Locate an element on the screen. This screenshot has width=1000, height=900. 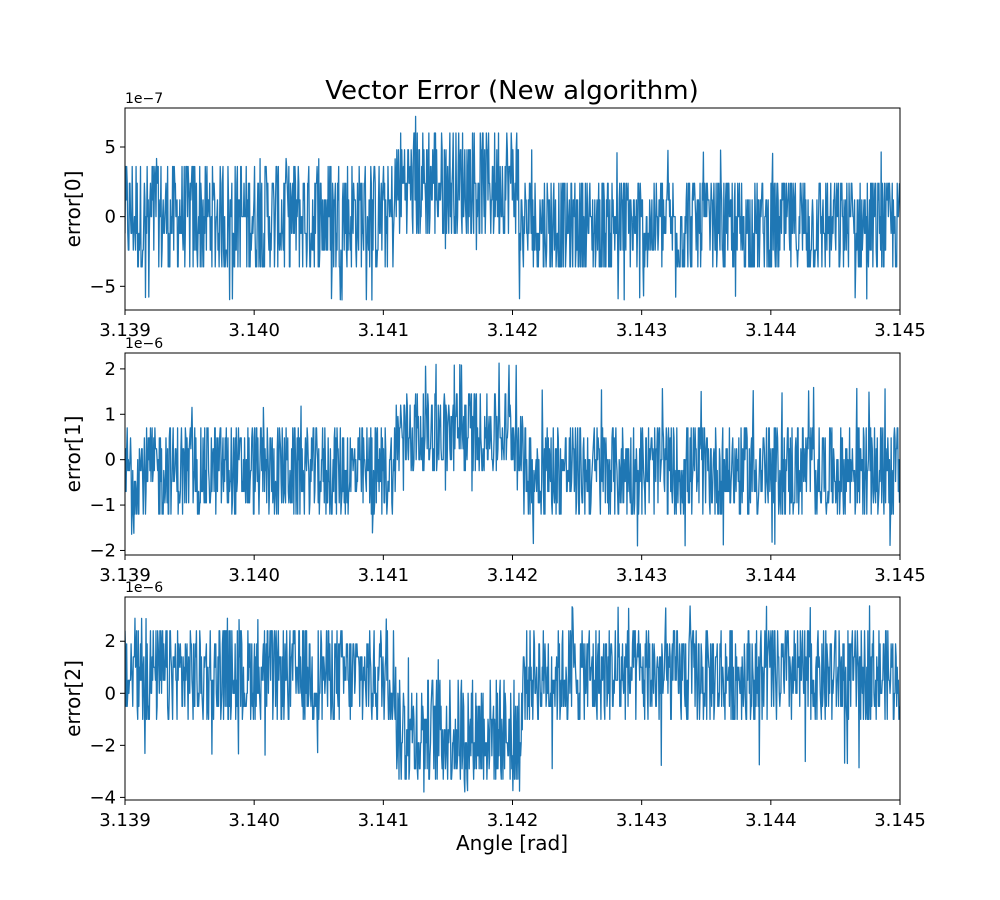
y-axis-label: error[2] is located at coordinates (73, 698).